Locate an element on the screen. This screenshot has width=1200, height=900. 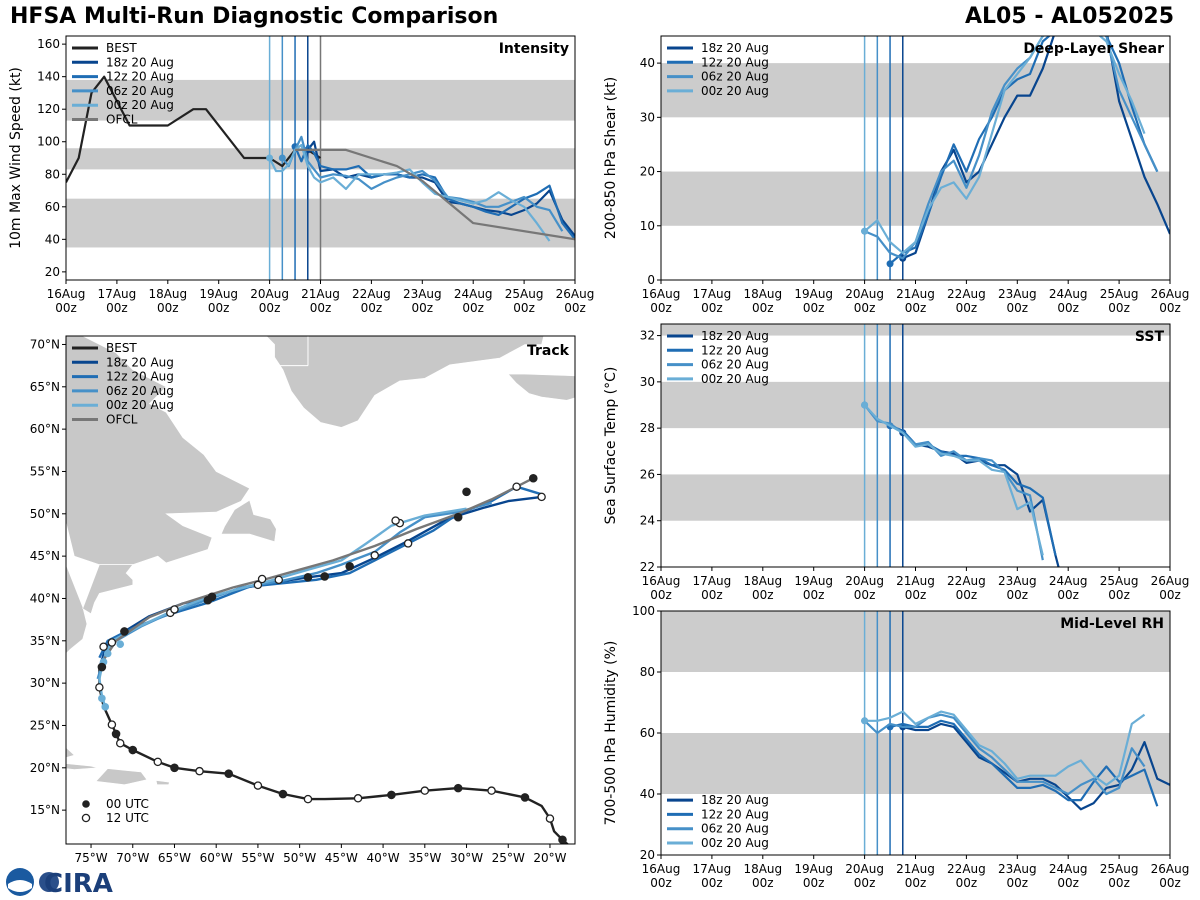
sst-panel-title: SST is located at coordinates (1150, 337).